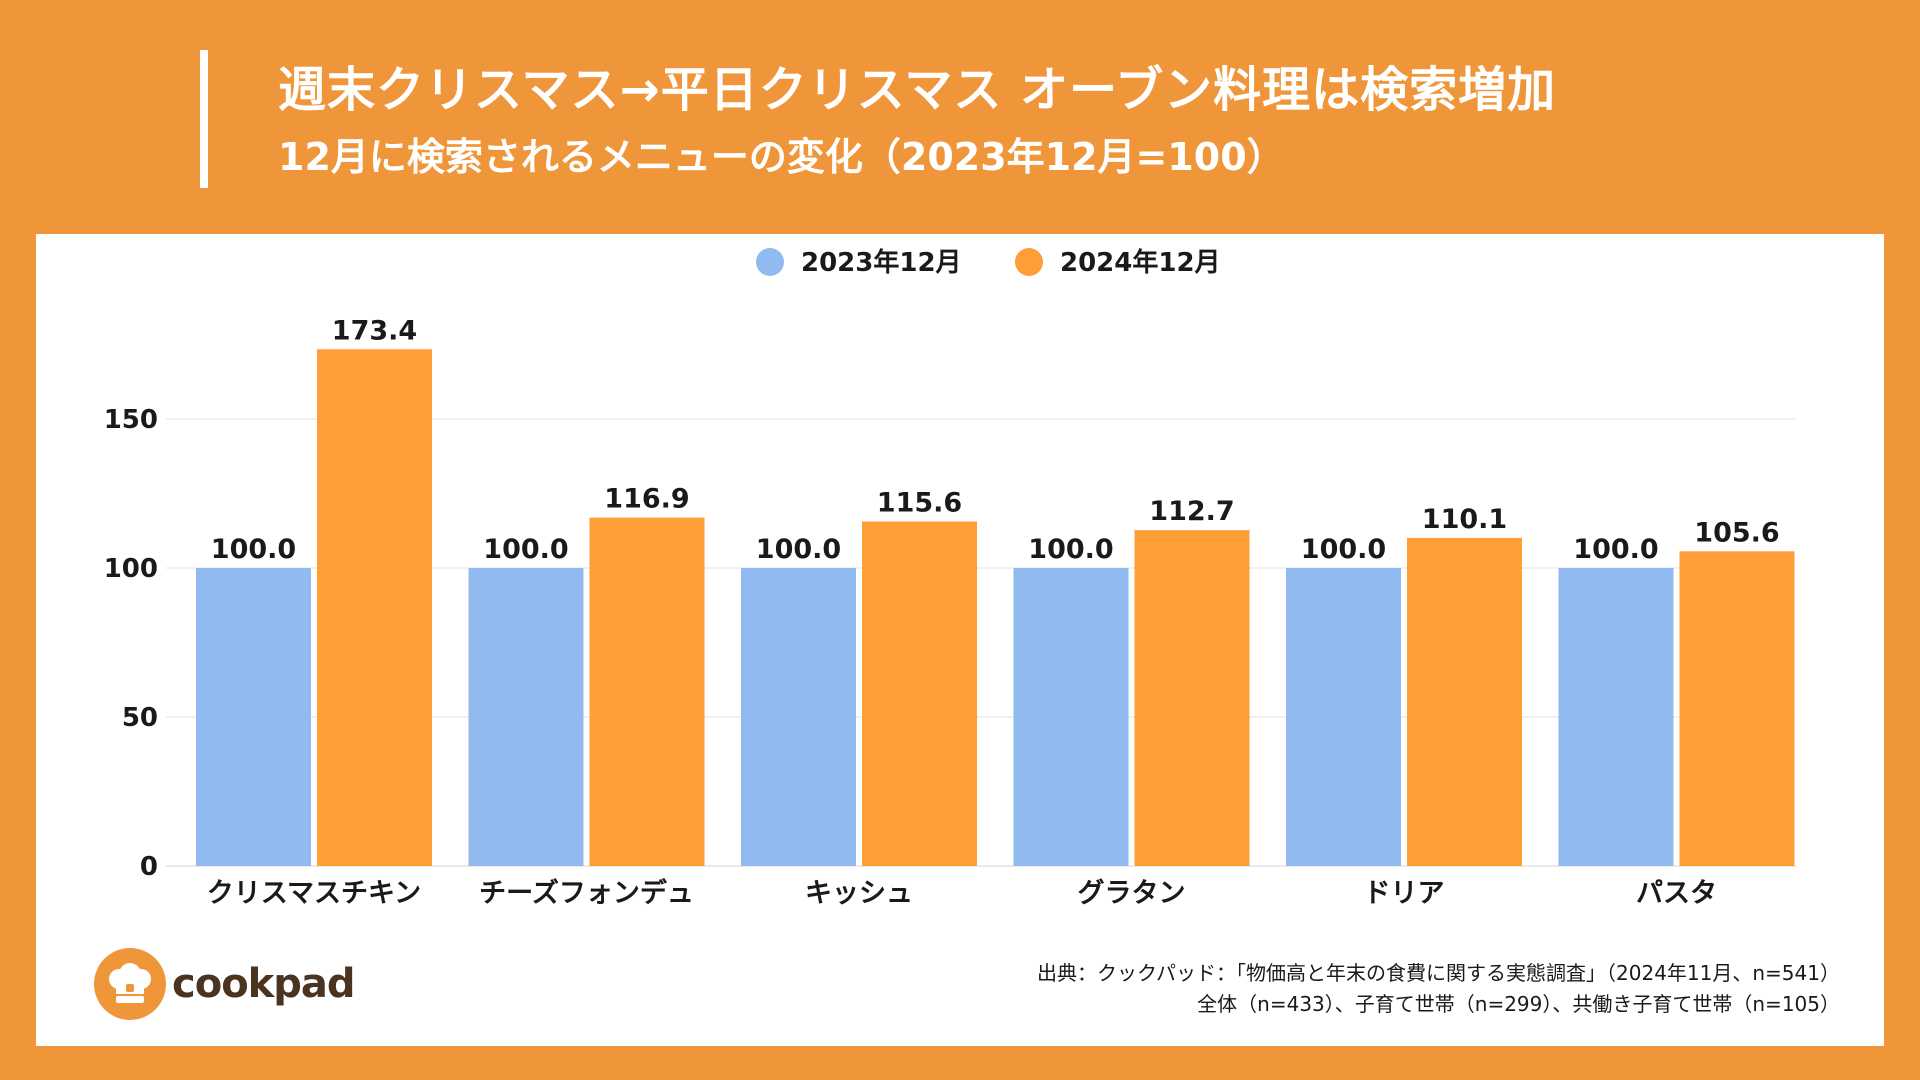 The image size is (1920, 1080). I want to click on legend-label: 2024年12月, so click(1140, 262).